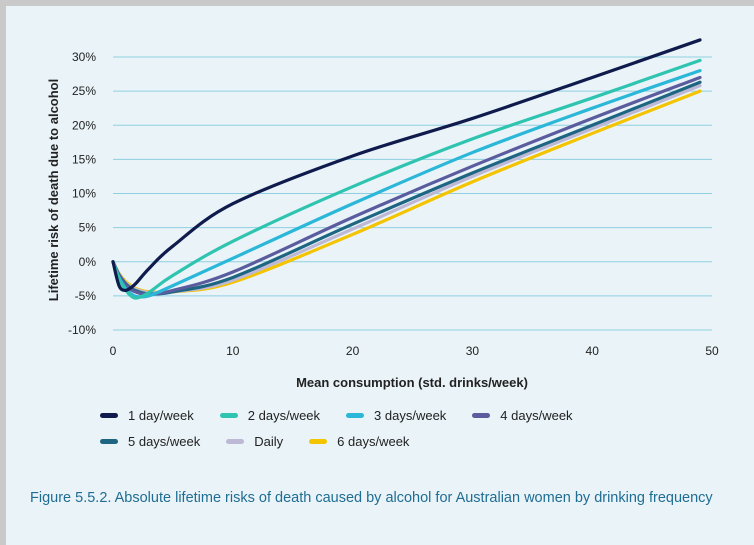  What do you see at coordinates (84, 57) in the screenshot?
I see `y-tick-label: 30%` at bounding box center [84, 57].